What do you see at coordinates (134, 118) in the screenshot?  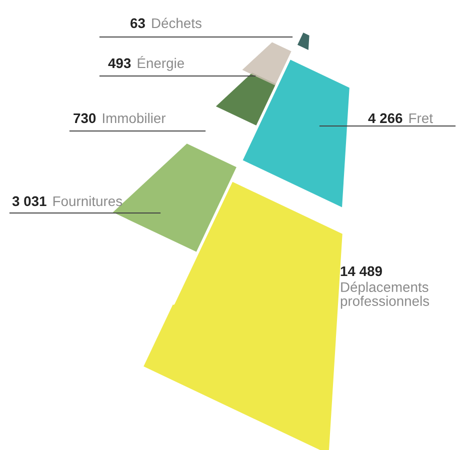 I see `category-label: Immobilier` at bounding box center [134, 118].